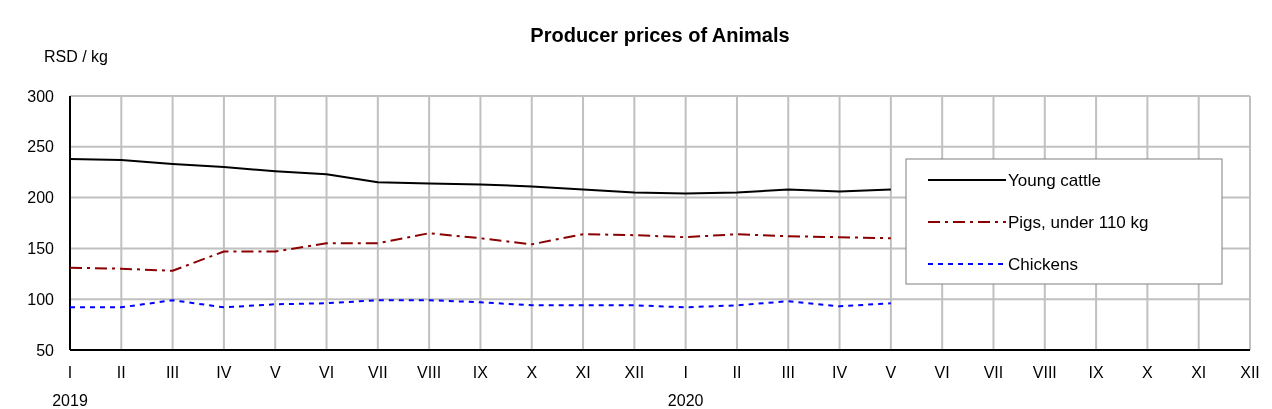  What do you see at coordinates (1078, 222) in the screenshot?
I see `legend-label: Pigs, under 110 kg` at bounding box center [1078, 222].